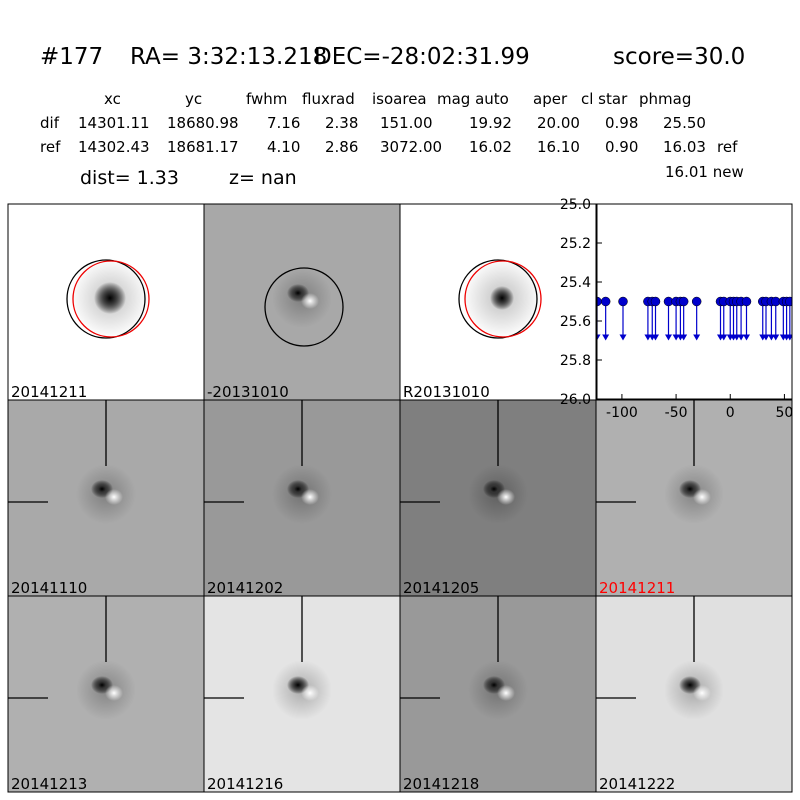  Describe the element at coordinates (50, 147) in the screenshot. I see `row-label: ref` at that location.